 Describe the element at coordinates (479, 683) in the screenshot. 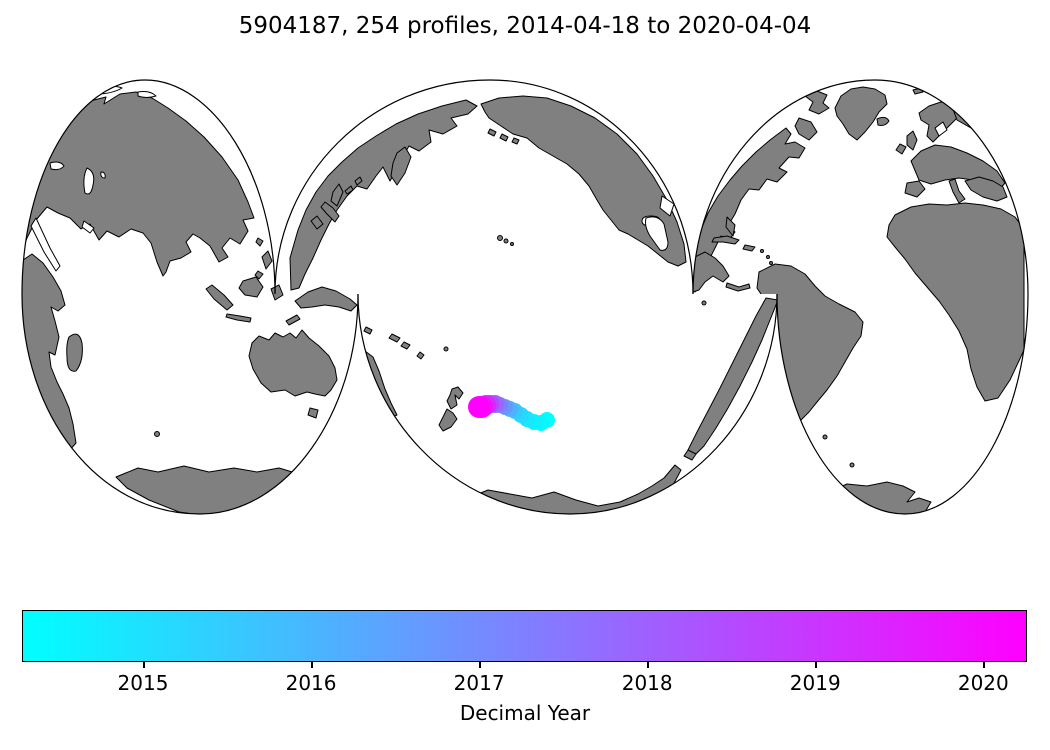

I see `colorbar-tick-label: 2017` at that location.